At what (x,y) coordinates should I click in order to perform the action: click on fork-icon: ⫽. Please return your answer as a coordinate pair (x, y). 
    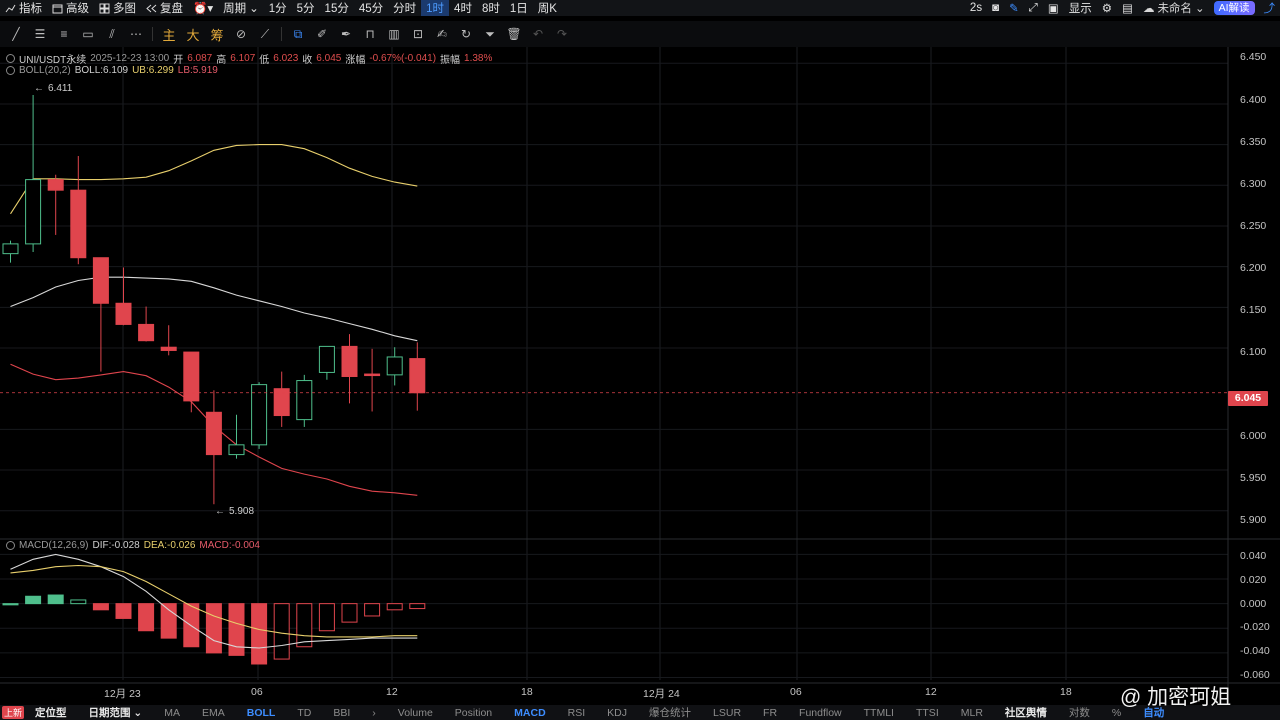
    Looking at the image, I should click on (112, 33).